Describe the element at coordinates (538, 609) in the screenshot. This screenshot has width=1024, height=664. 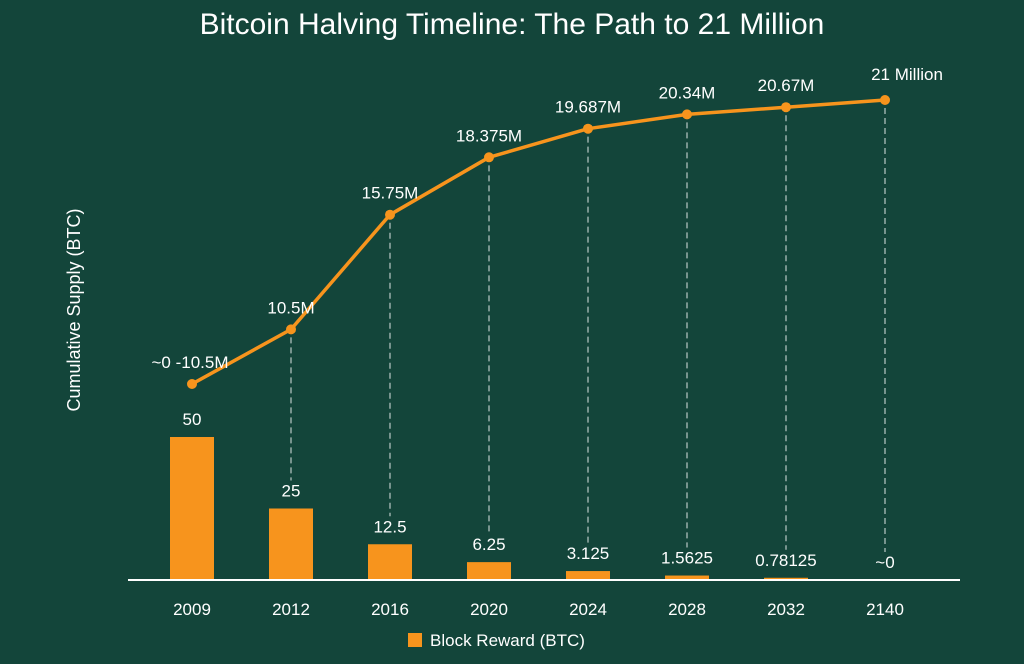
I see `x-tick-labels: 2009 2012 2016 2020 2024 2028 2032 2140` at that location.